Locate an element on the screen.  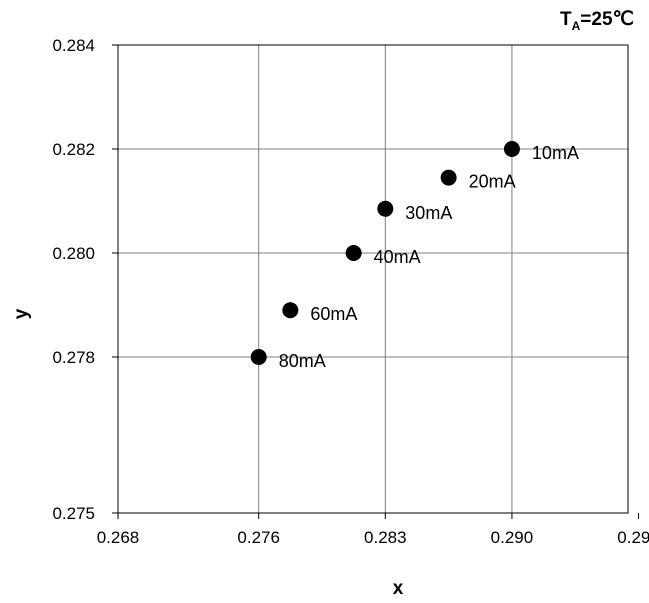
y-axis-ticks: 0.275 0.278 0.280 0.282 0.284 is located at coordinates (85, 279).